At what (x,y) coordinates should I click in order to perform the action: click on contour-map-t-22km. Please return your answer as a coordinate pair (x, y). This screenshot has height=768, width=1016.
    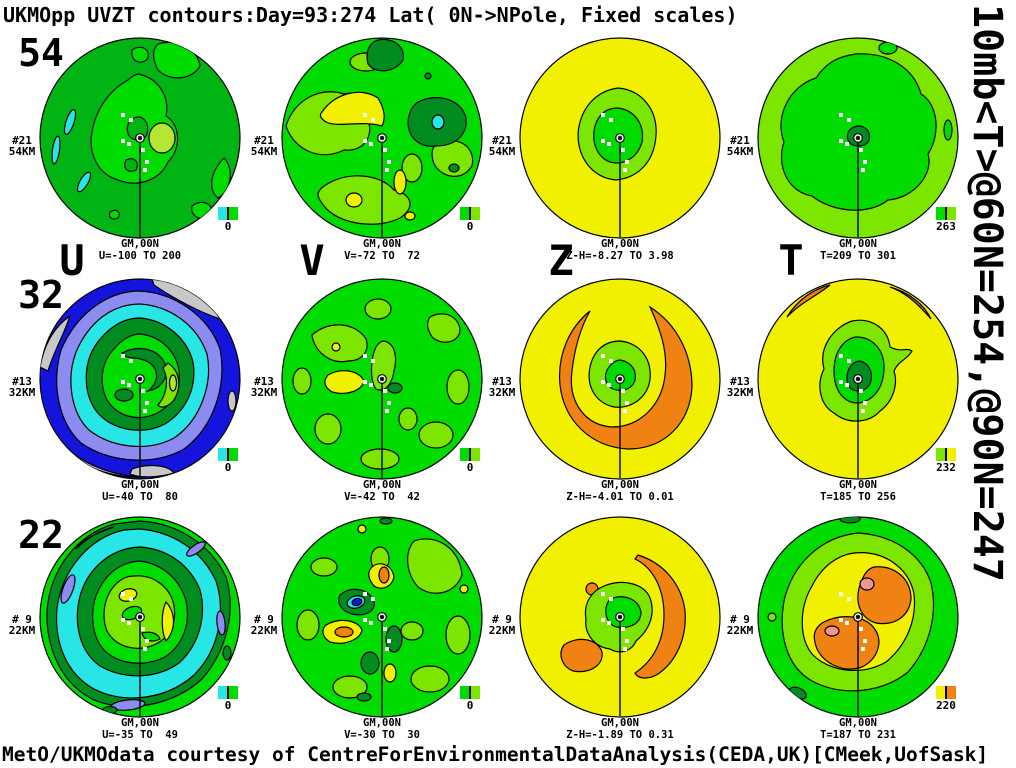
    Looking at the image, I should click on (858, 617).